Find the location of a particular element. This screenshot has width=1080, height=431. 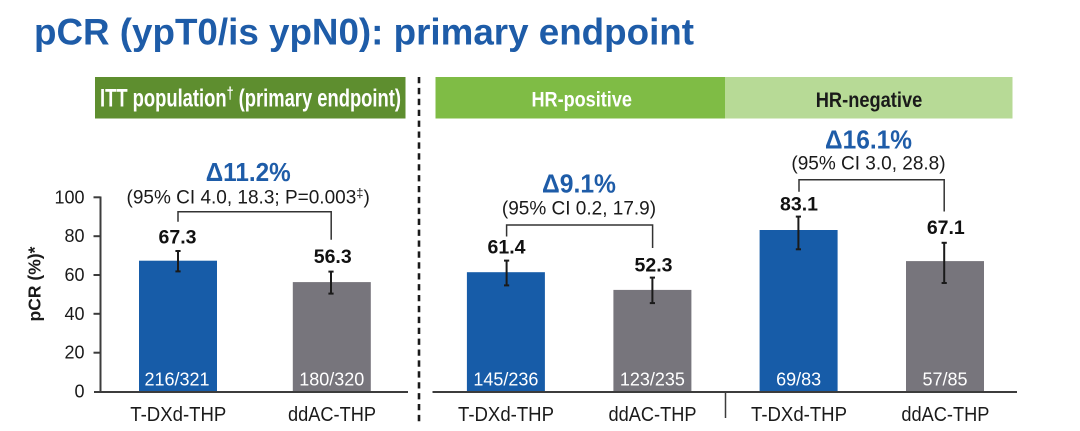

svg-text: 123/235 is located at coordinates (652, 380).